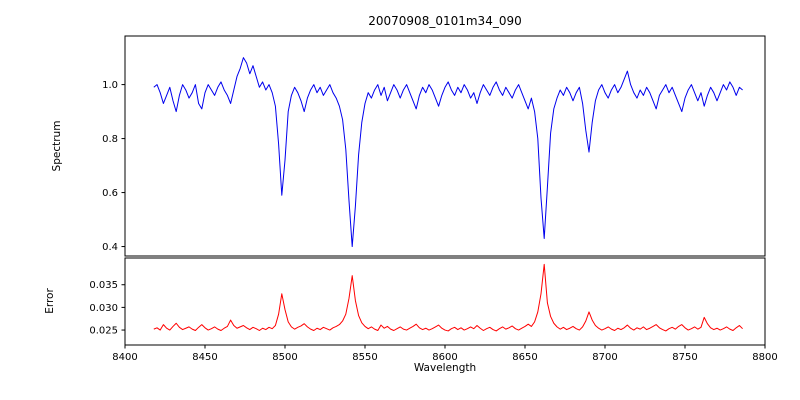  I want to click on chart-title: 20070908_0101m34_090, so click(445, 21).